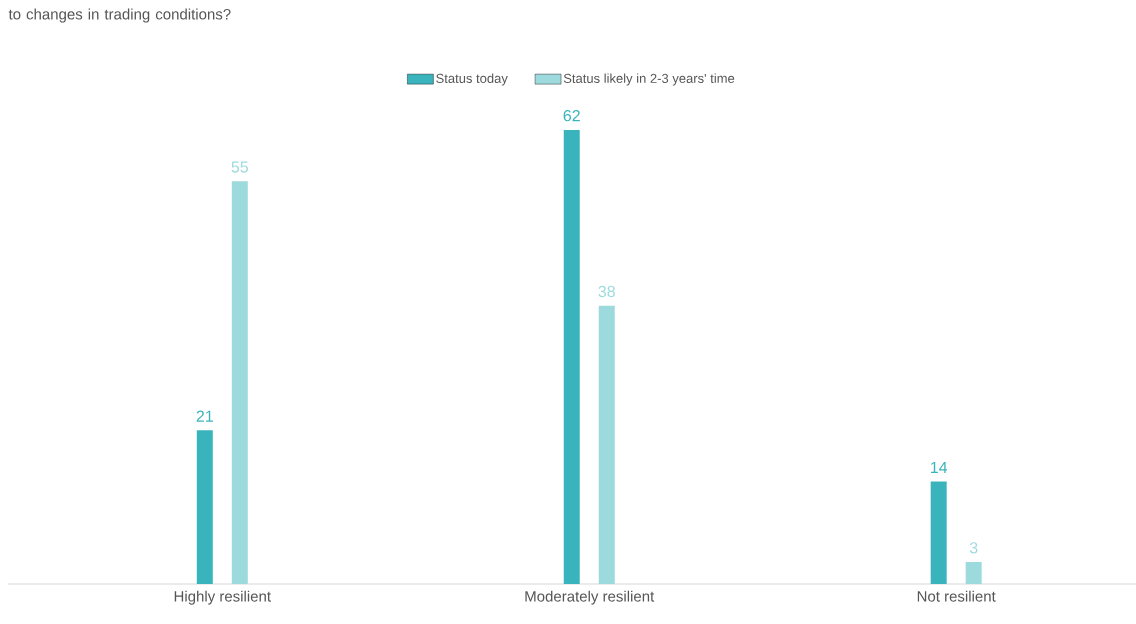 This screenshot has width=1136, height=624. I want to click on data-label: 38, so click(606, 291).